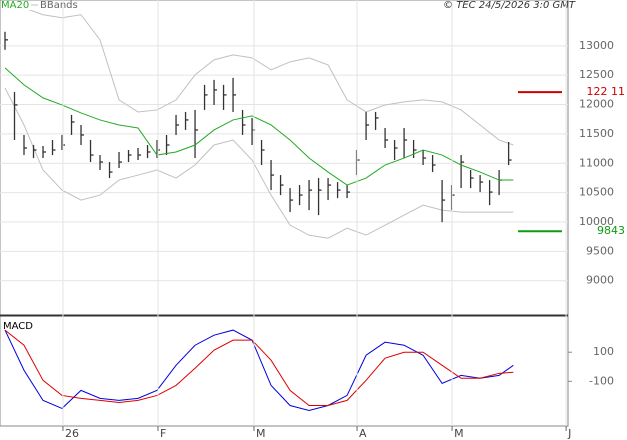 The width and height of the screenshot is (627, 440). What do you see at coordinates (15, 5) in the screenshot?
I see `legend-ma: MA20` at bounding box center [15, 5].